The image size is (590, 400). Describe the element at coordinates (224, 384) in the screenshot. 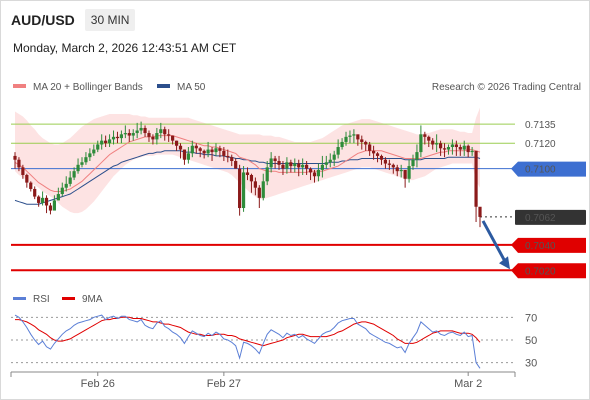

I see `x-tick-label-Feb 27: Feb 27` at that location.